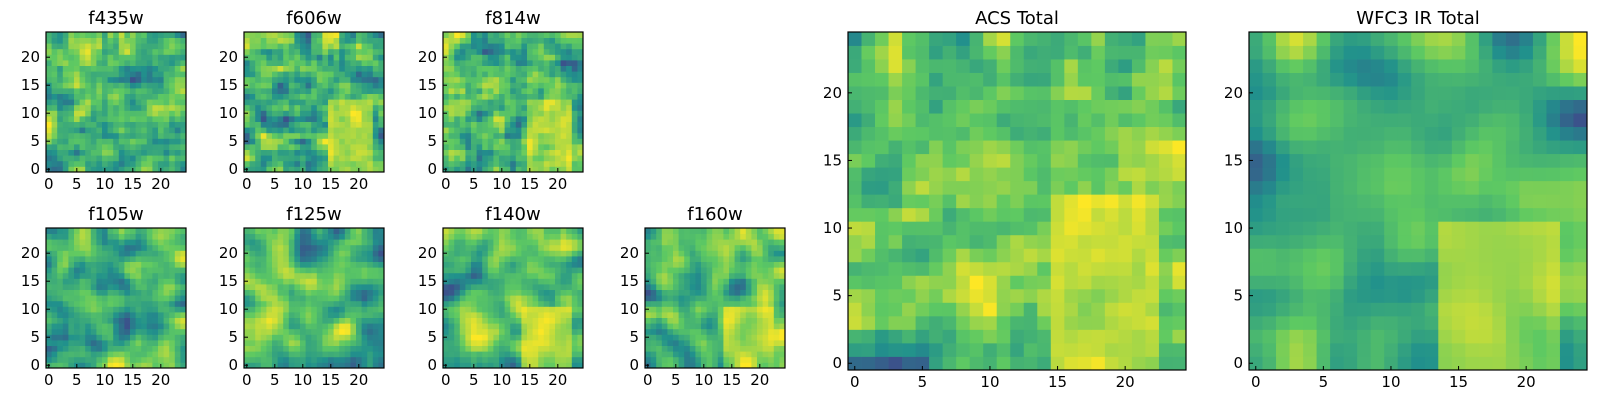 The image size is (1600, 400). I want to click on panel-title: f140w, so click(512, 214).